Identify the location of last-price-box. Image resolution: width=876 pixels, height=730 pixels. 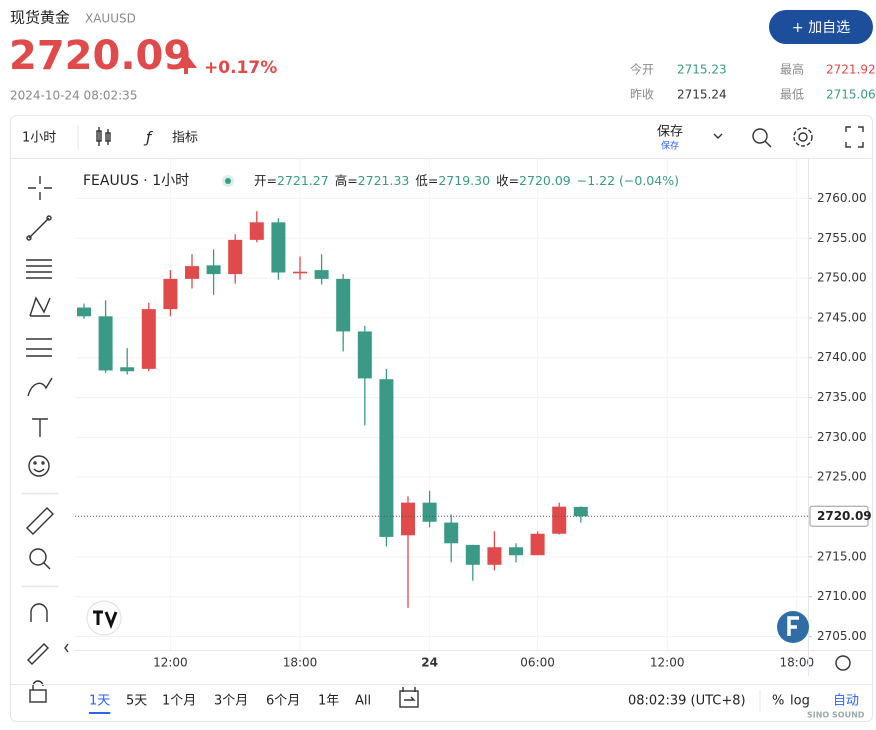
(839, 516).